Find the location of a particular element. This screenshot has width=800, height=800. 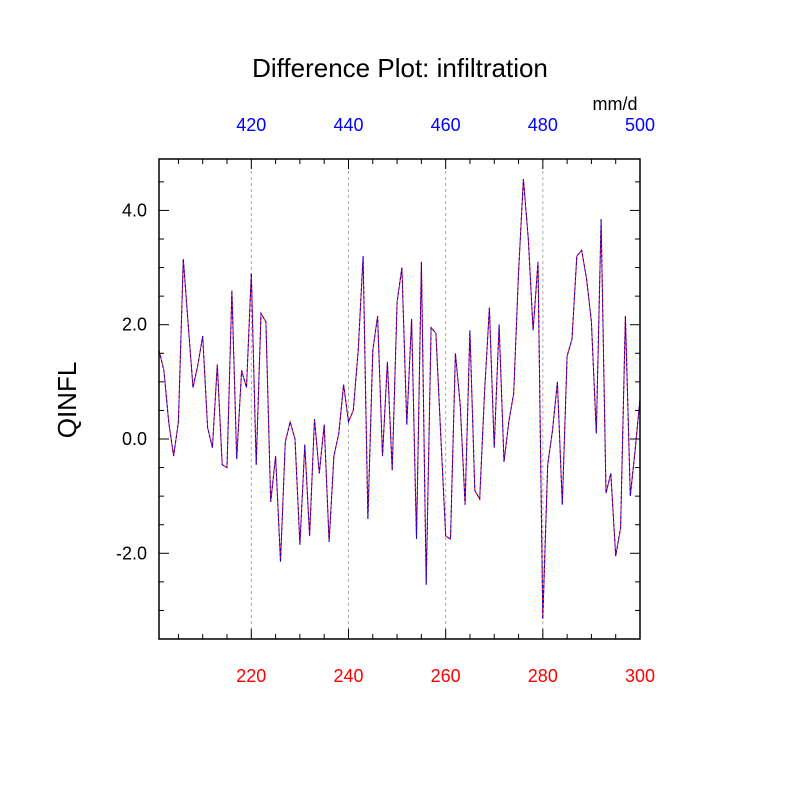

left-tick-label: 0.0 is located at coordinates (134, 439).